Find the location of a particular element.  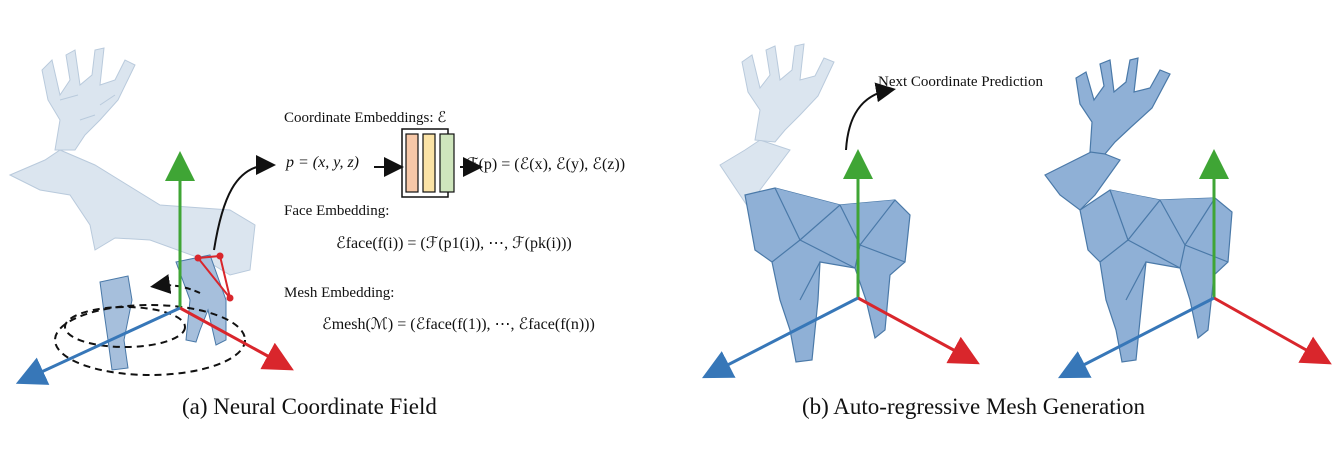

axis-z-b1 is located at coordinates (780, 337).